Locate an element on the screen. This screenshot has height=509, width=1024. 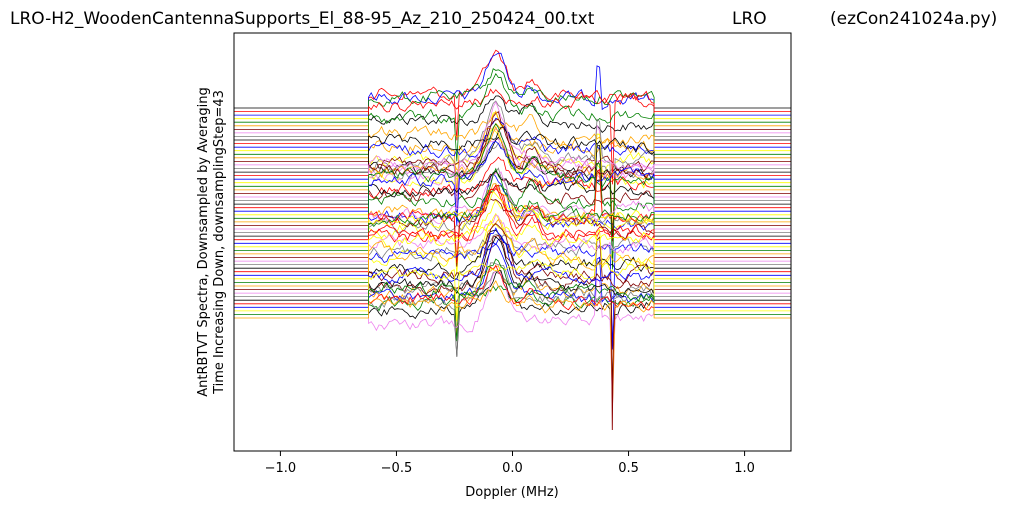
x-tick-label: −0.5 is located at coordinates (397, 468).